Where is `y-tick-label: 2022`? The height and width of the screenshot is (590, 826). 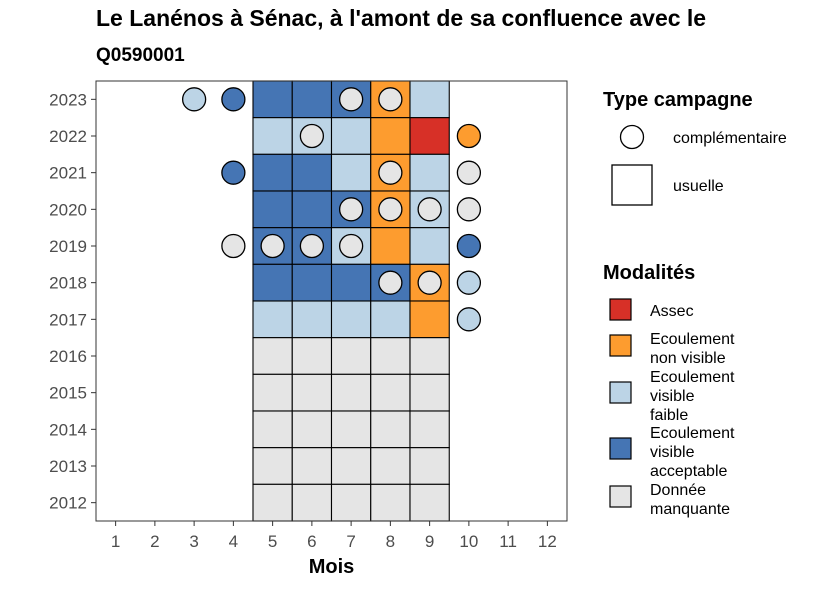 y-tick-label: 2022 is located at coordinates (68, 136).